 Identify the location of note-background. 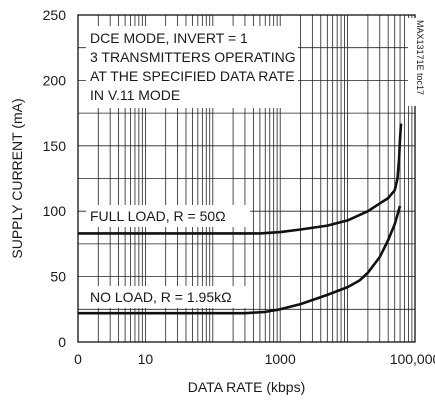
(192, 67).